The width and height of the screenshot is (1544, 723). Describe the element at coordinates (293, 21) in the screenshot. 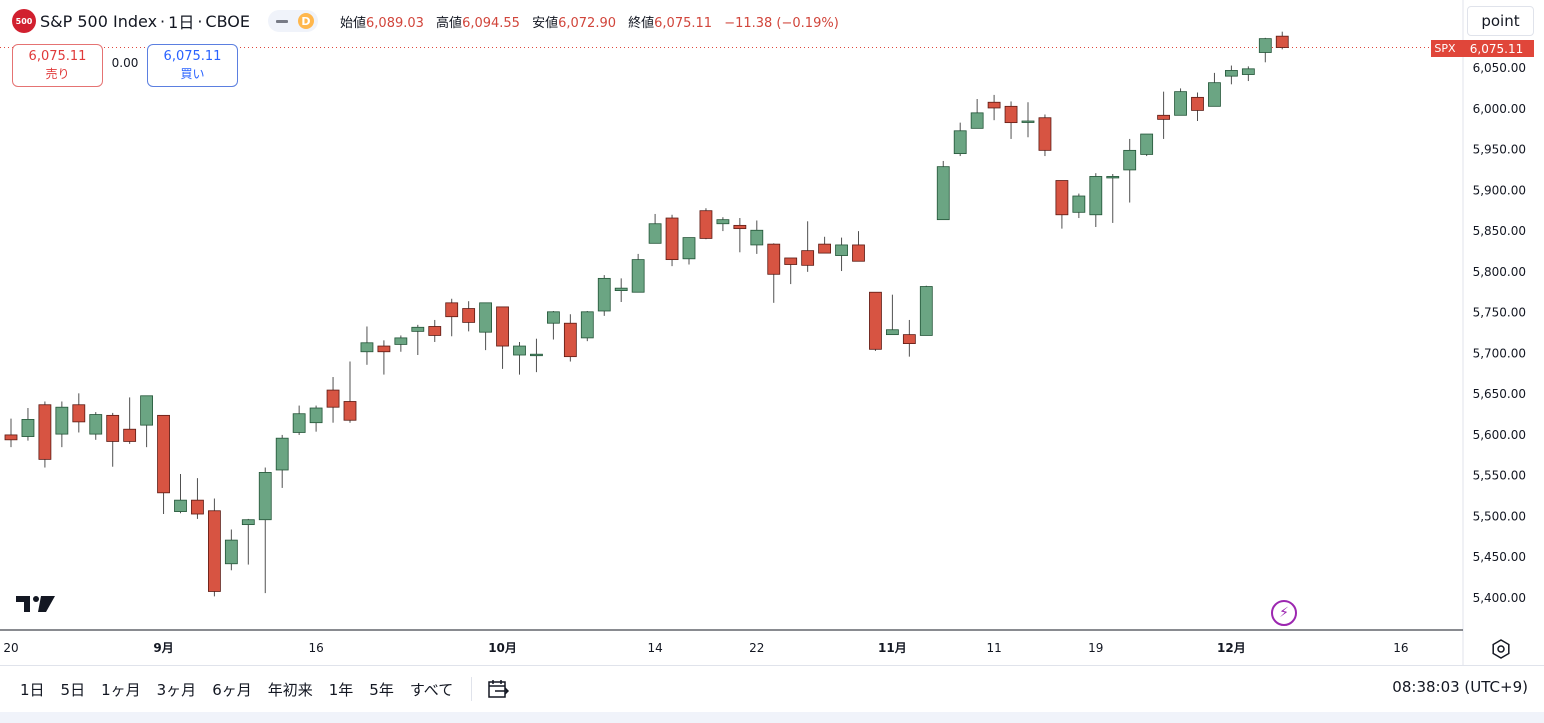

I see `market-status-toggle: D` at that location.